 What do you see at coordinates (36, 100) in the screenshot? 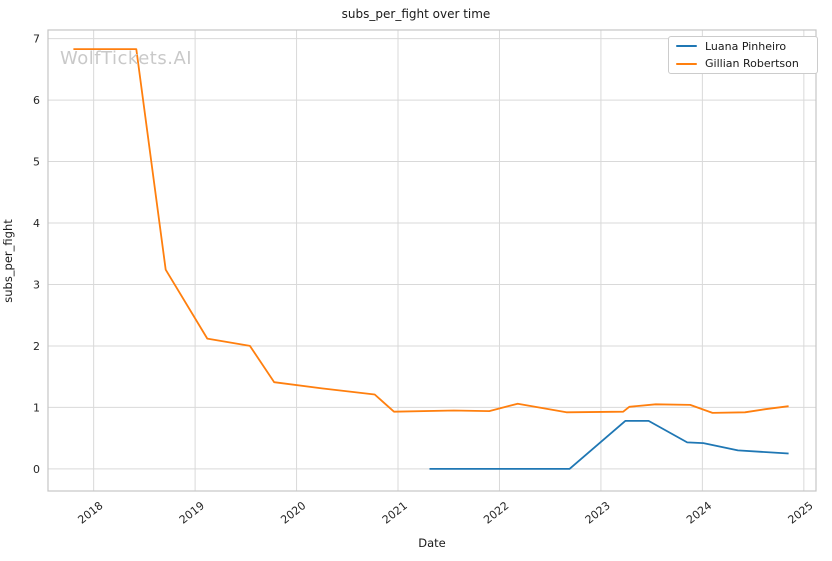
I see `svg-text: 6` at bounding box center [36, 100].